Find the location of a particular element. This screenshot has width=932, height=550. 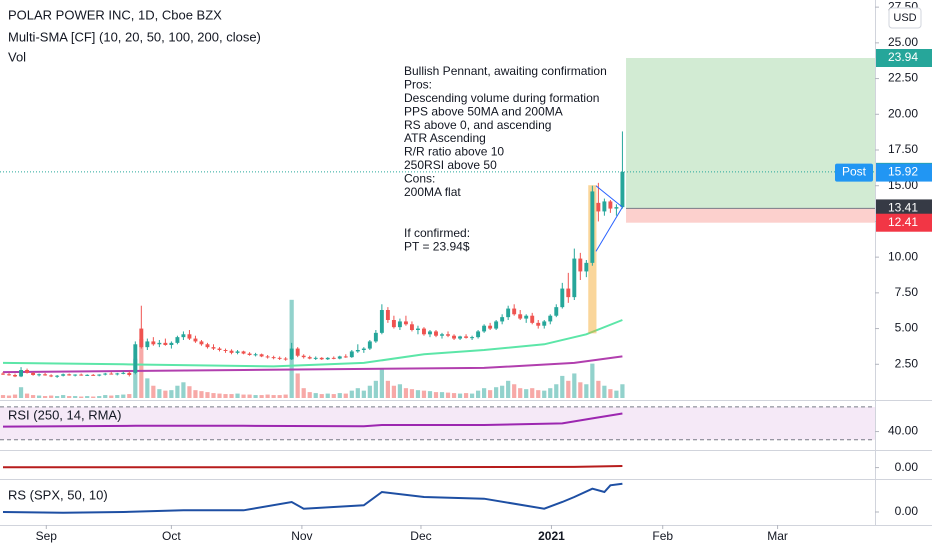

price-tag-label: Post is located at coordinates (854, 172).